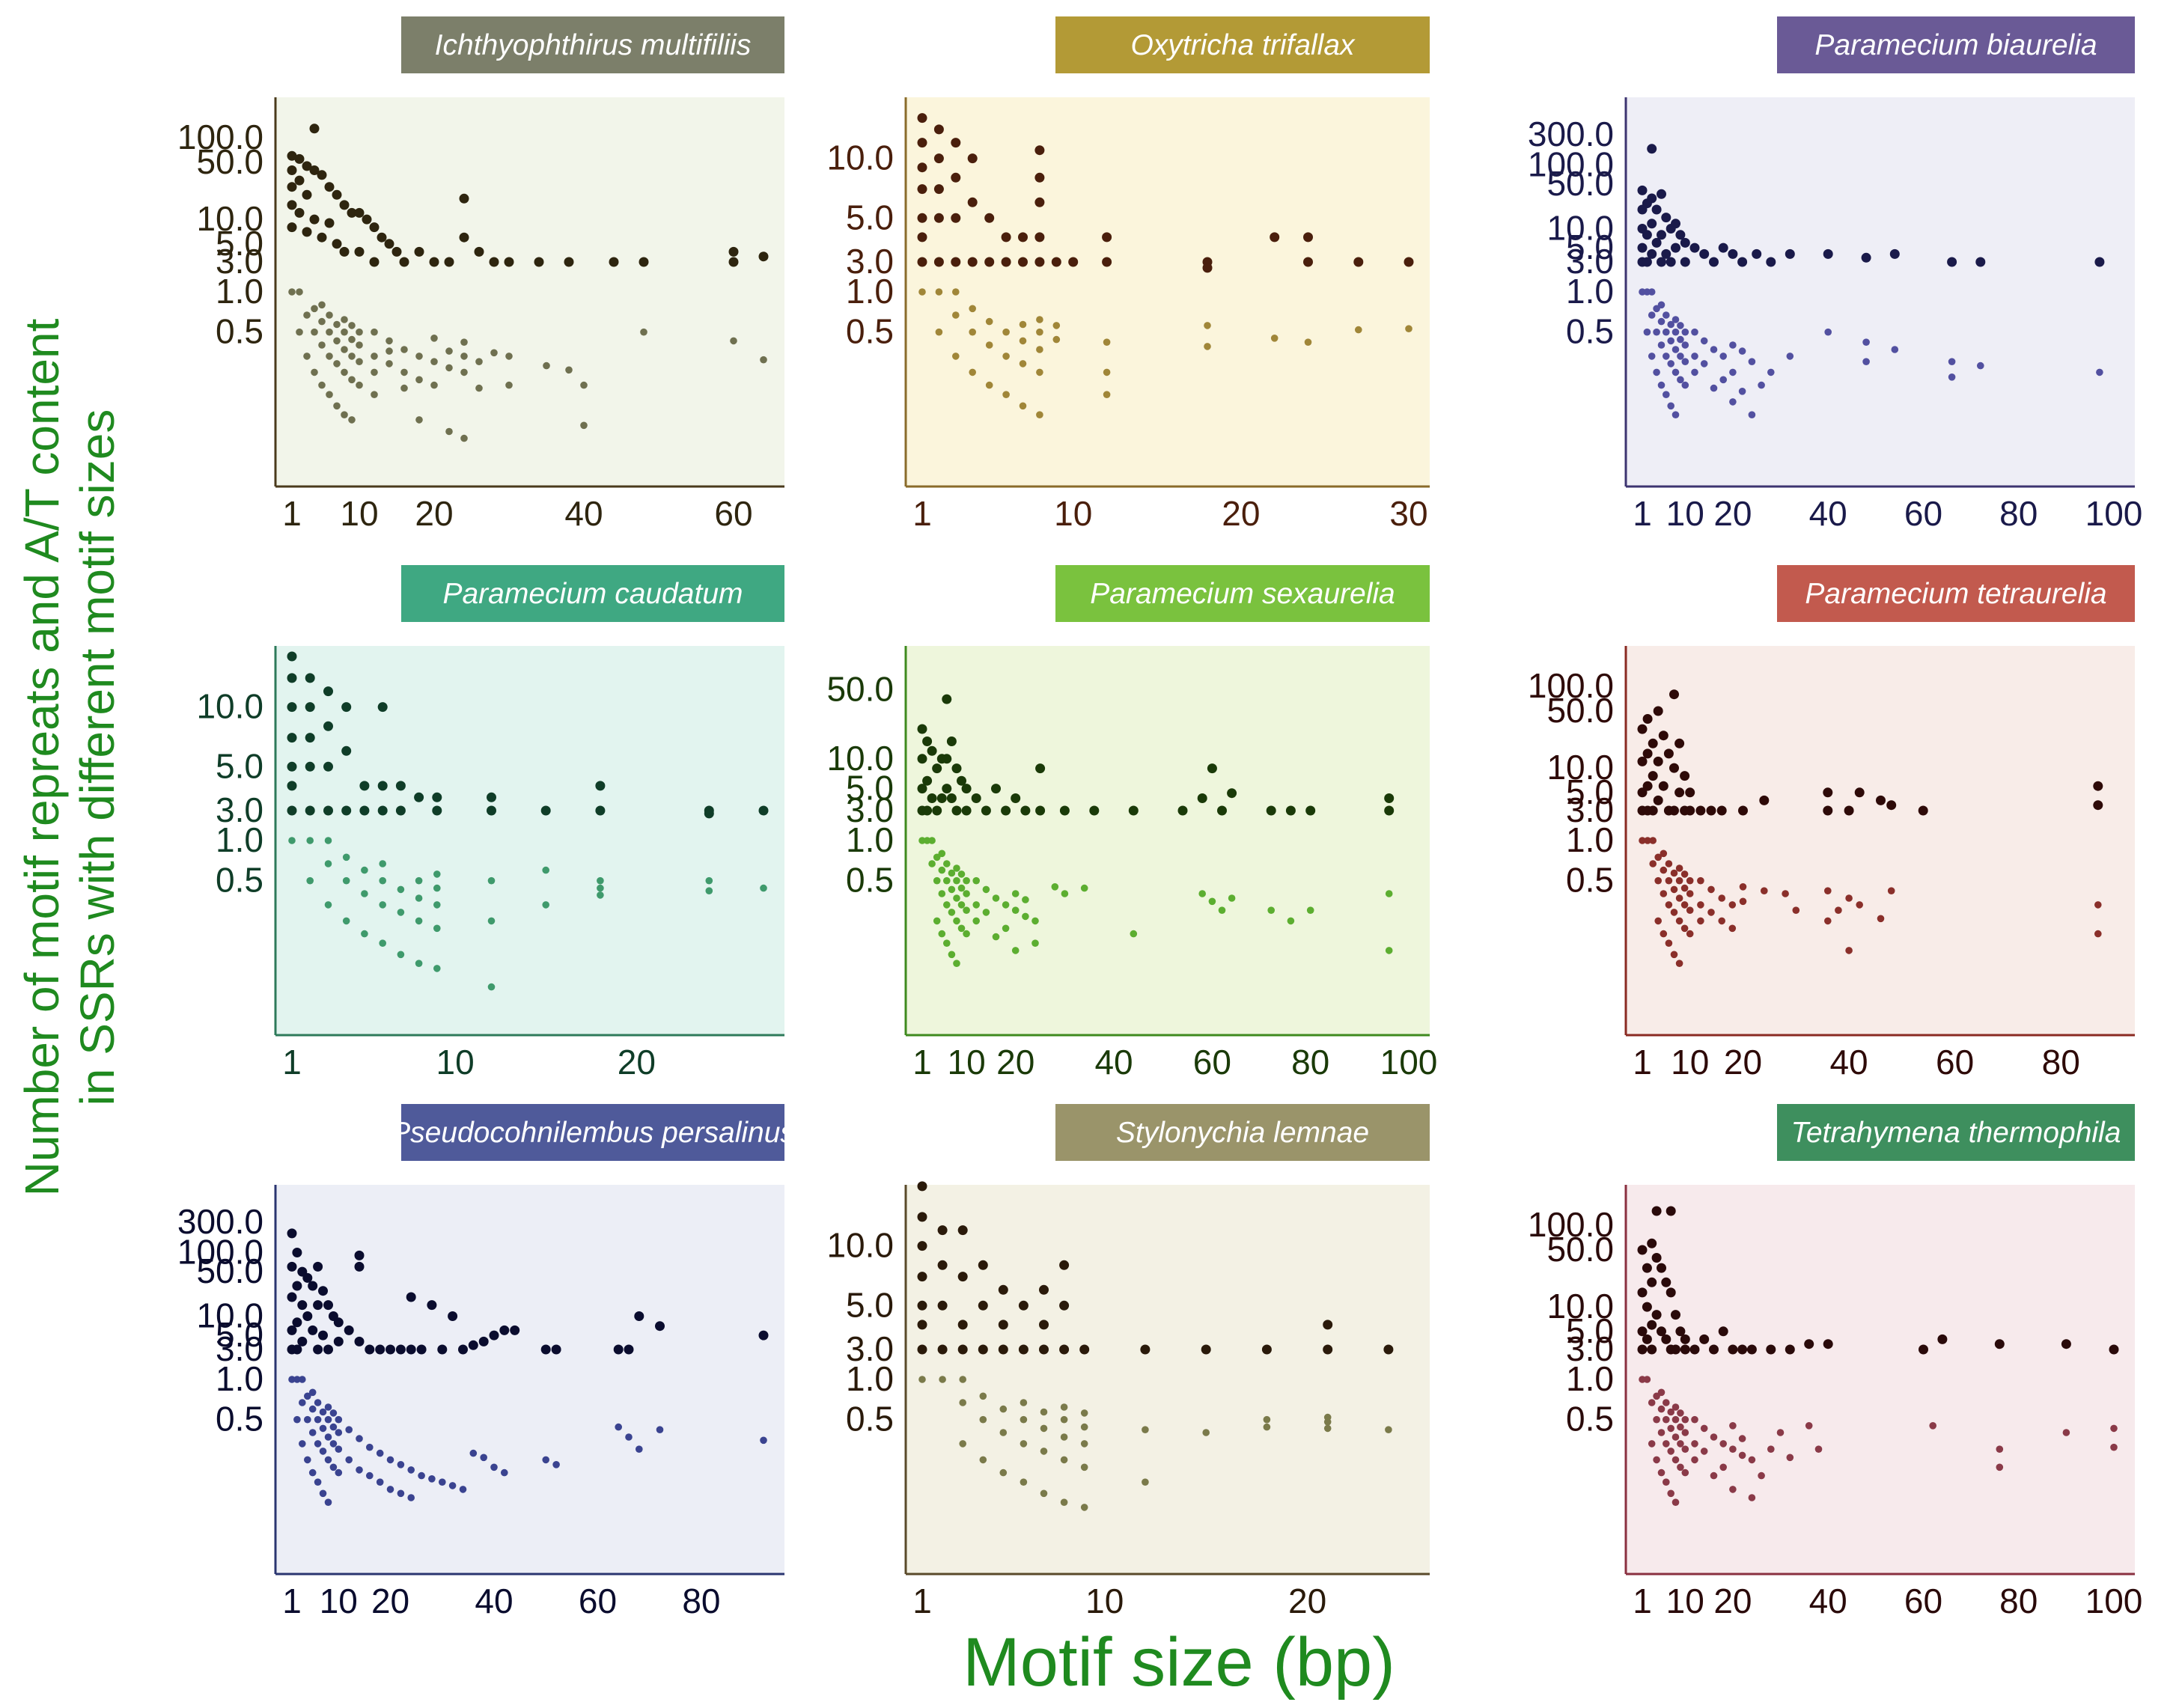 This screenshot has width=2182, height=1708. I want to click on panel-background, so click(1881, 292).